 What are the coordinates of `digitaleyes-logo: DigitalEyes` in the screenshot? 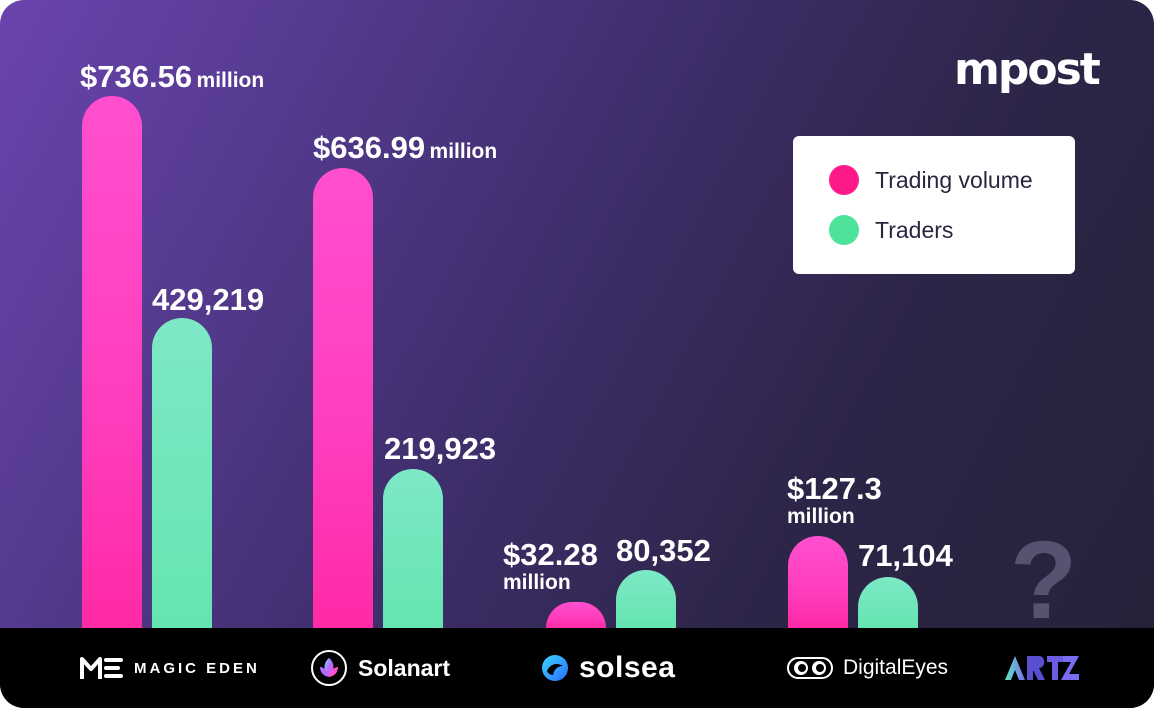 It's located at (867, 668).